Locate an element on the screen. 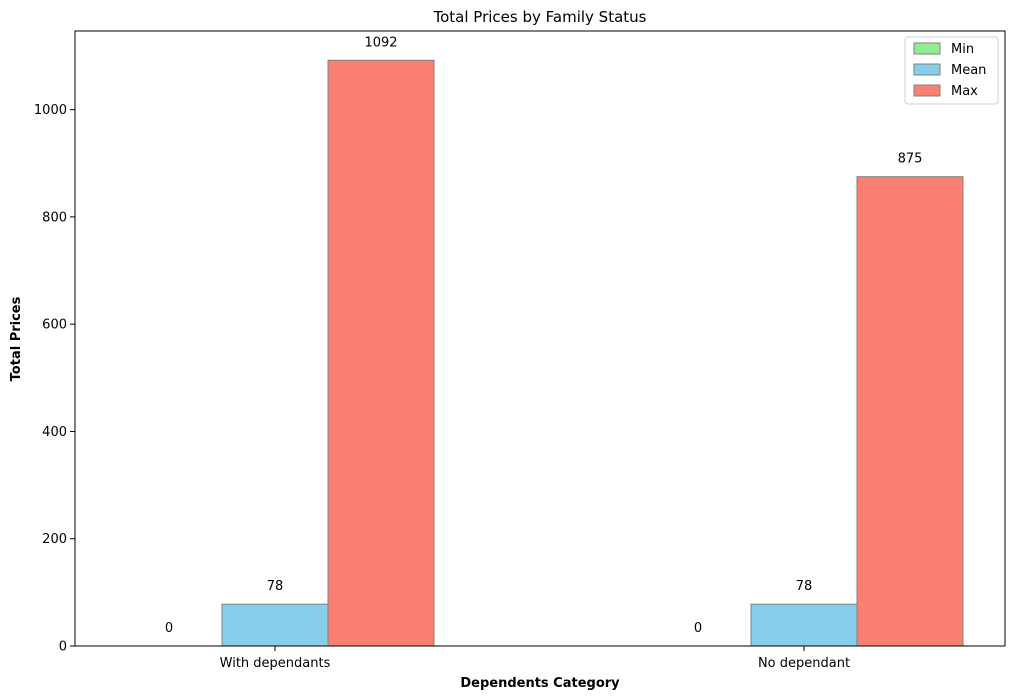  legend: Min Mean Max is located at coordinates (951, 70).